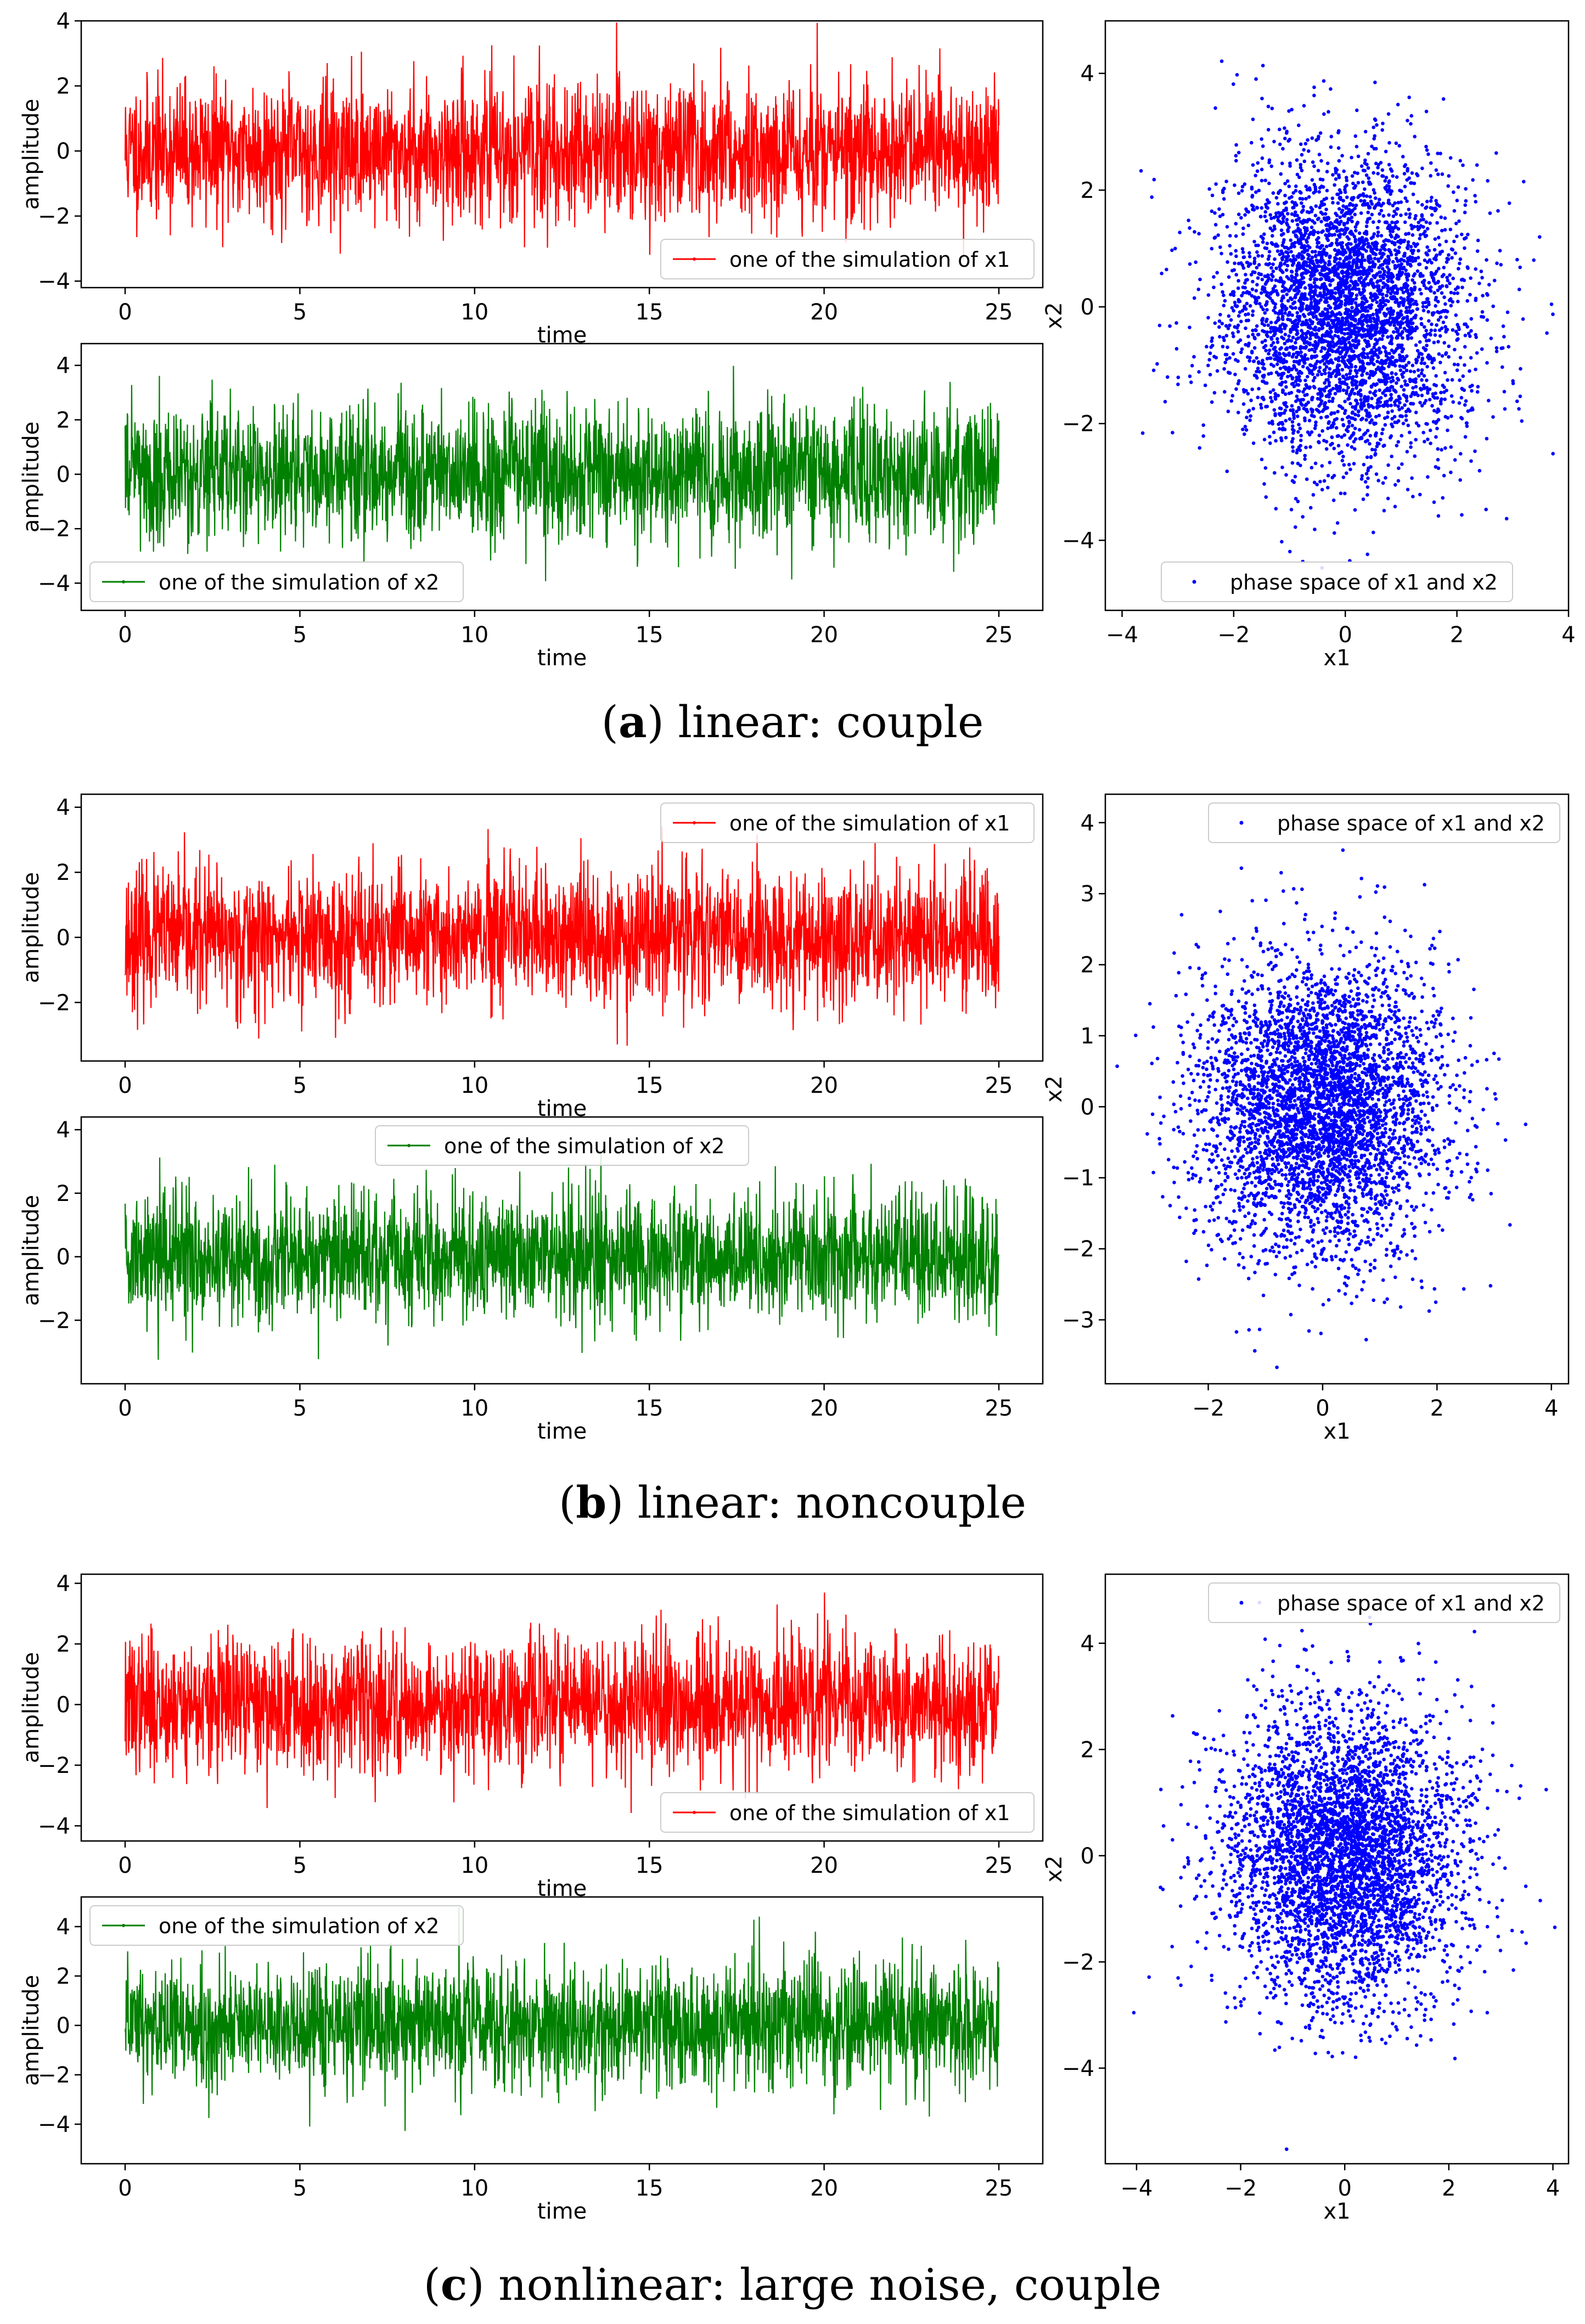 The image size is (1585, 2324). I want to click on x-tick-label: 15, so click(650, 1409).